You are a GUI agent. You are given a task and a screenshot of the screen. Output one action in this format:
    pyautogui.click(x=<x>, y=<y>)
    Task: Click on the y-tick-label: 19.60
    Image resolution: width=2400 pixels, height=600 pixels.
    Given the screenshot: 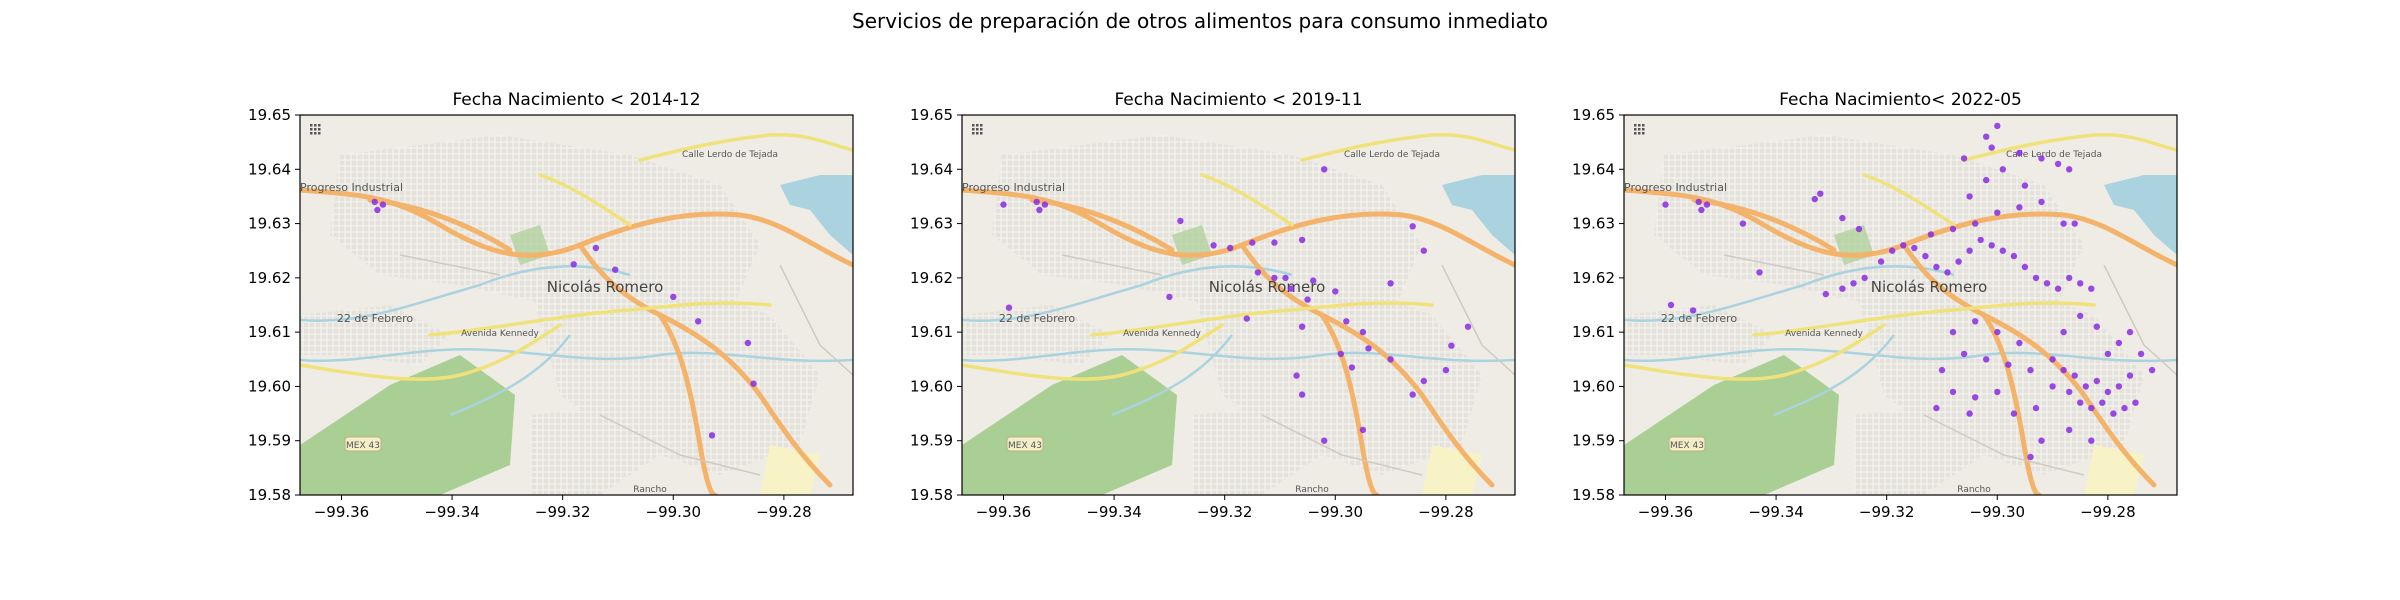 What is the action you would take?
    pyautogui.click(x=931, y=386)
    